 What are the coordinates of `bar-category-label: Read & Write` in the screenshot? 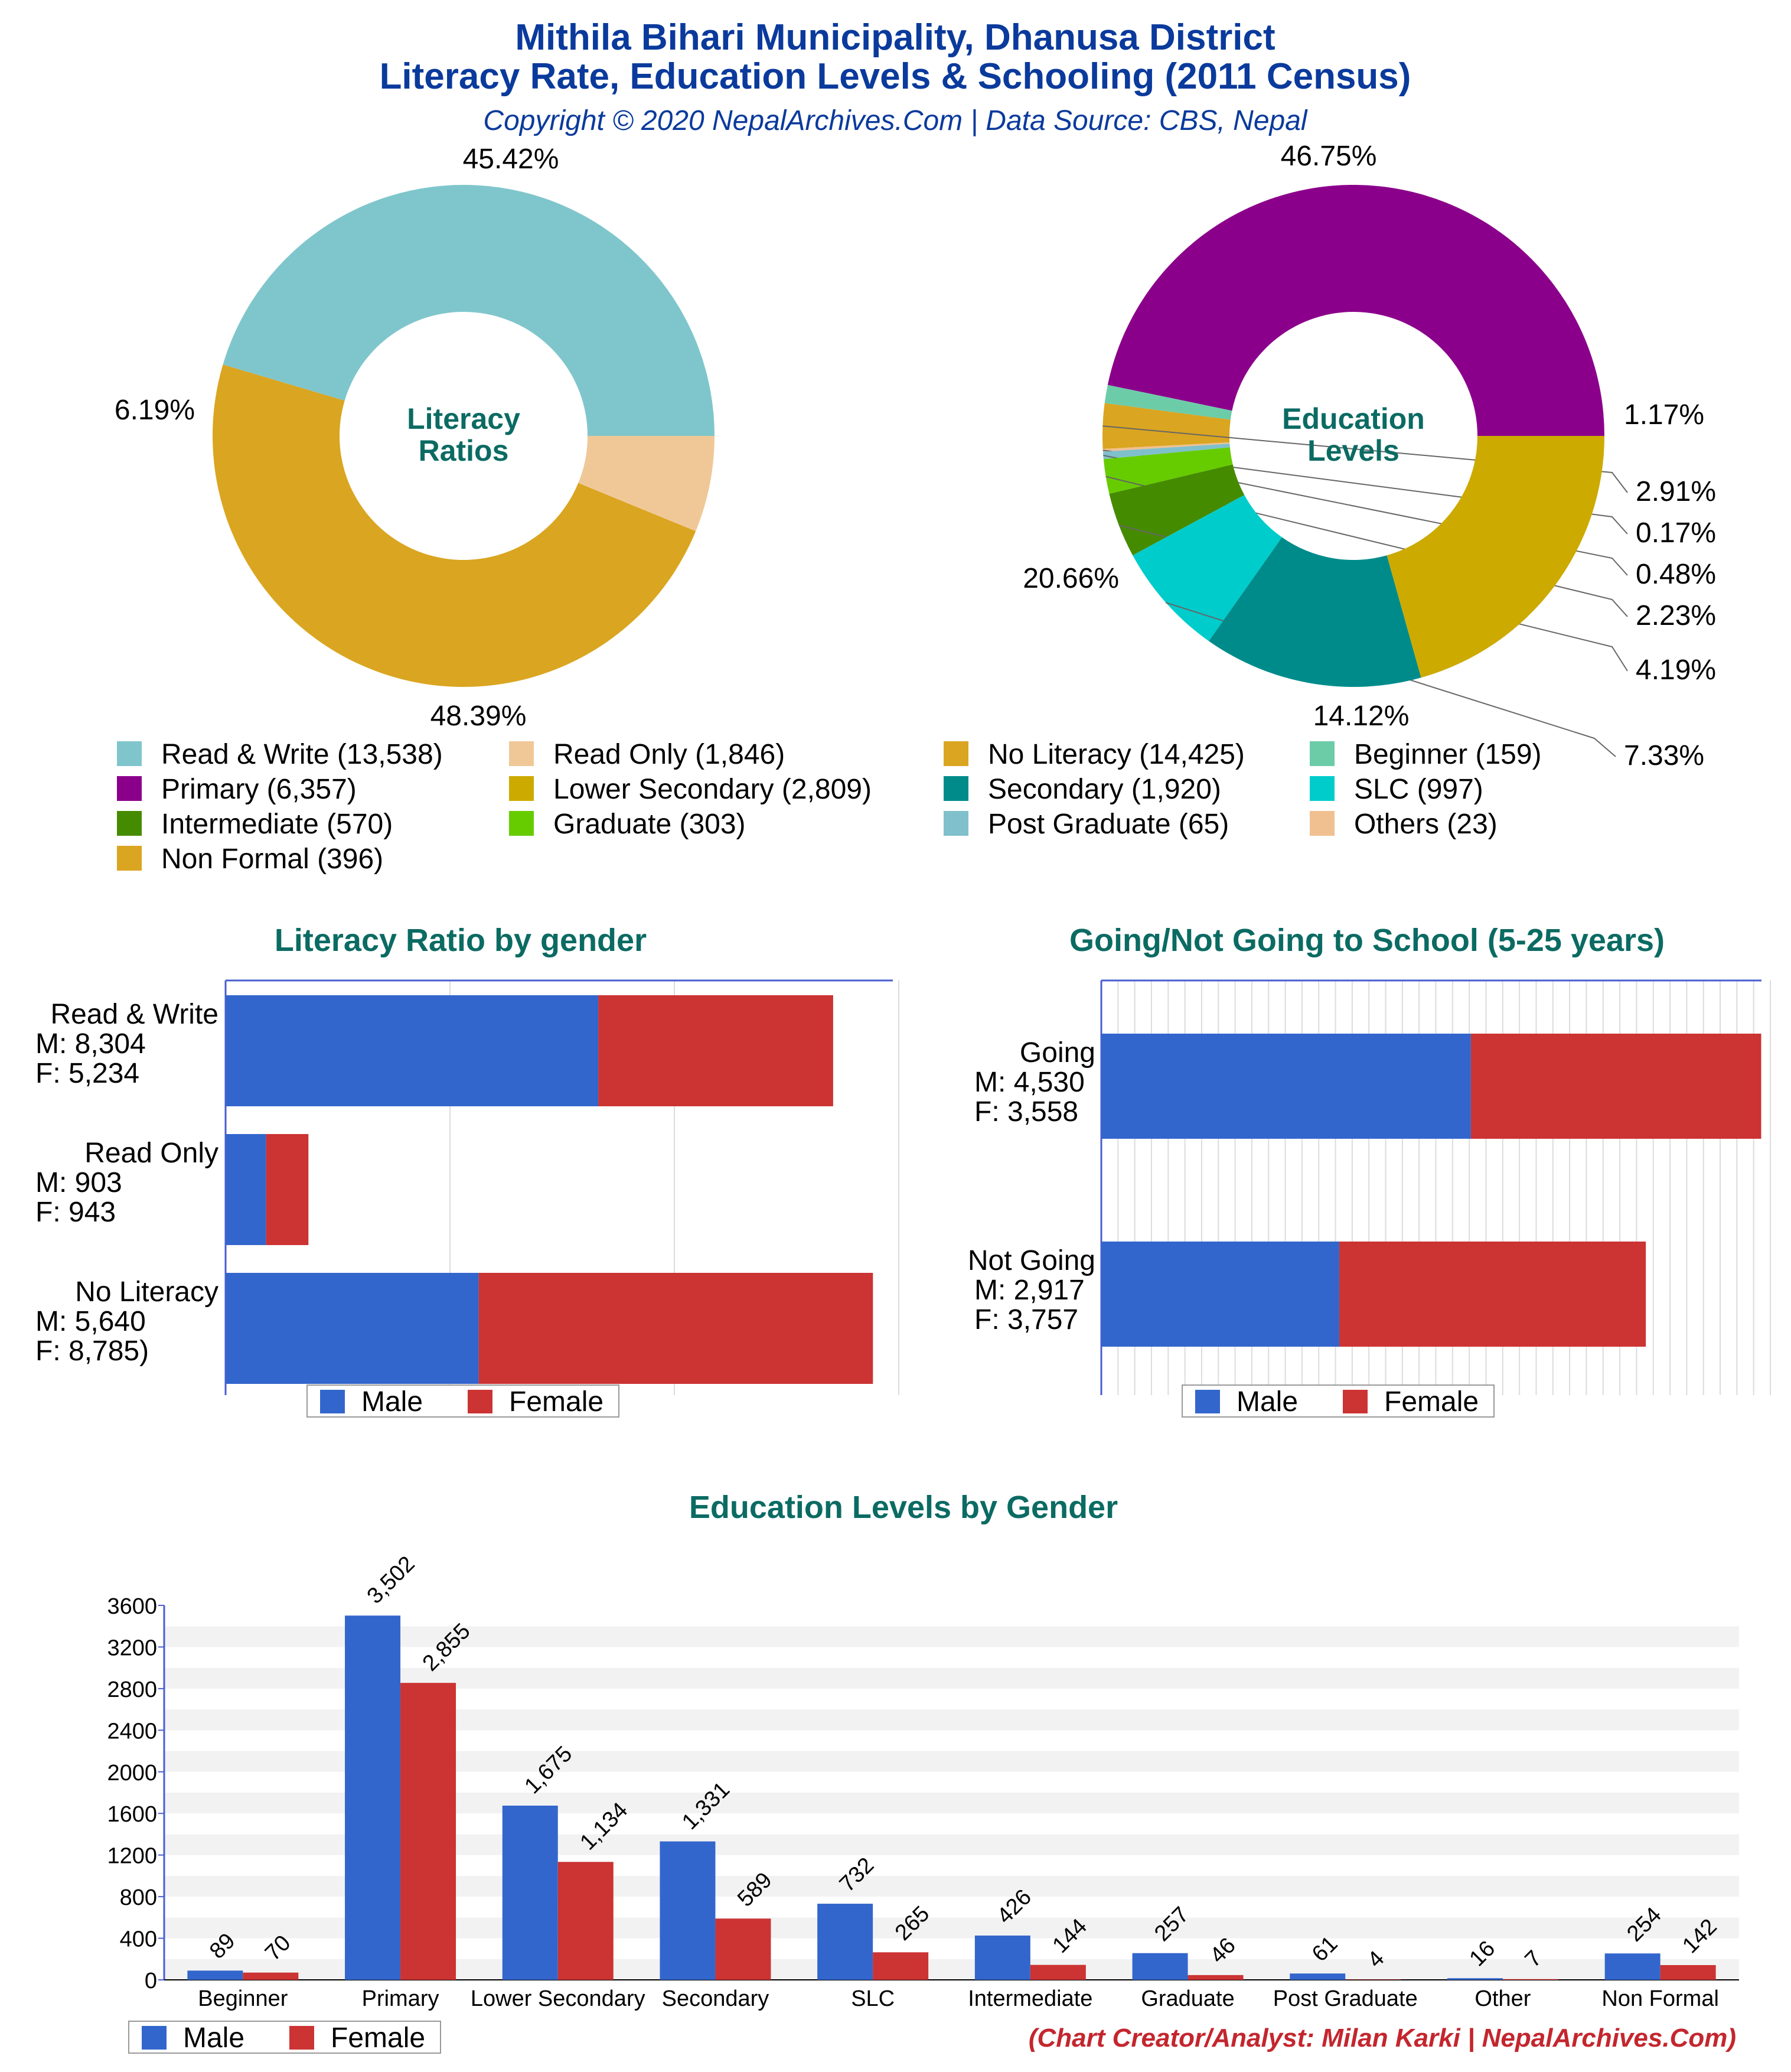 It's located at (134, 1014).